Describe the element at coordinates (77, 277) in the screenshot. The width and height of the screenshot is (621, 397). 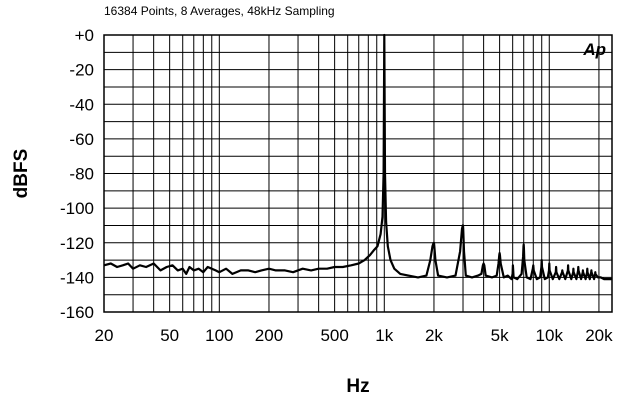
I see `y-tick-label: -140` at that location.